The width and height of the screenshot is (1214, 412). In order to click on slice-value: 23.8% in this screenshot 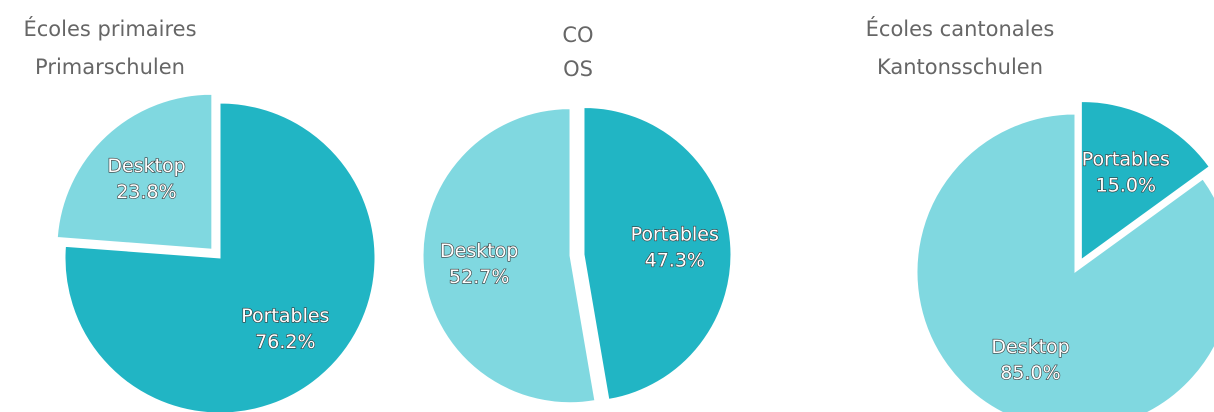, I will do `click(146, 192)`.